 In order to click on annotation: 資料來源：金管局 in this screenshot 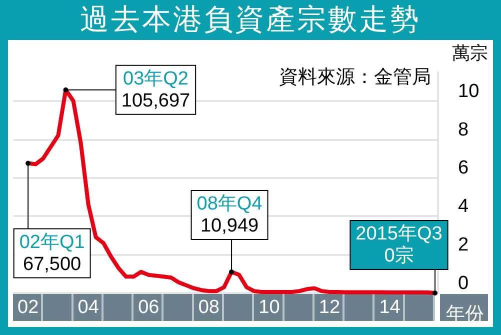, I will do `click(355, 77)`.